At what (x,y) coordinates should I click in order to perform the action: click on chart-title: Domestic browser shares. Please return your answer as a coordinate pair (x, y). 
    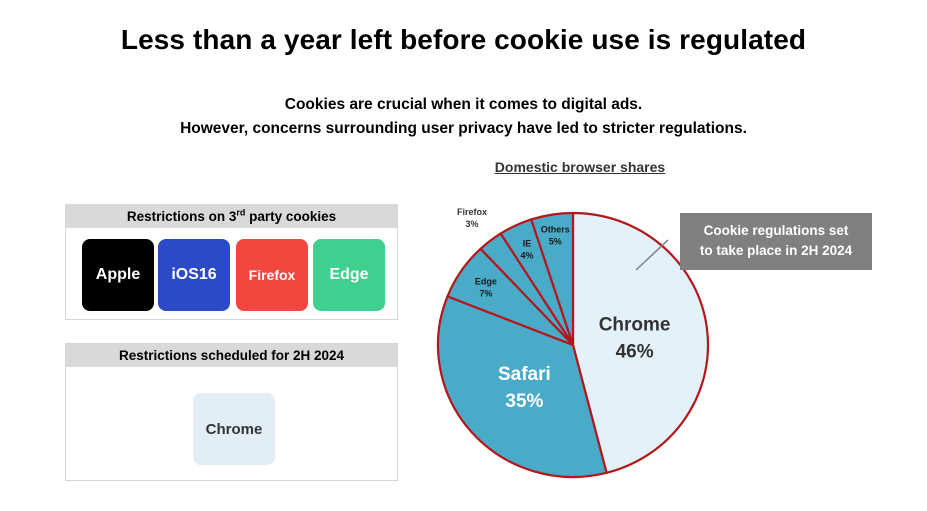
    Looking at the image, I should click on (580, 167).